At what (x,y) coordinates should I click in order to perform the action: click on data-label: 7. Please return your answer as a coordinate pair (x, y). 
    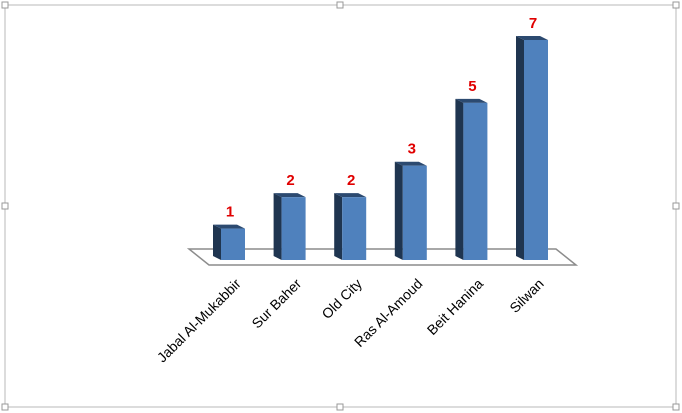
    Looking at the image, I should click on (533, 23).